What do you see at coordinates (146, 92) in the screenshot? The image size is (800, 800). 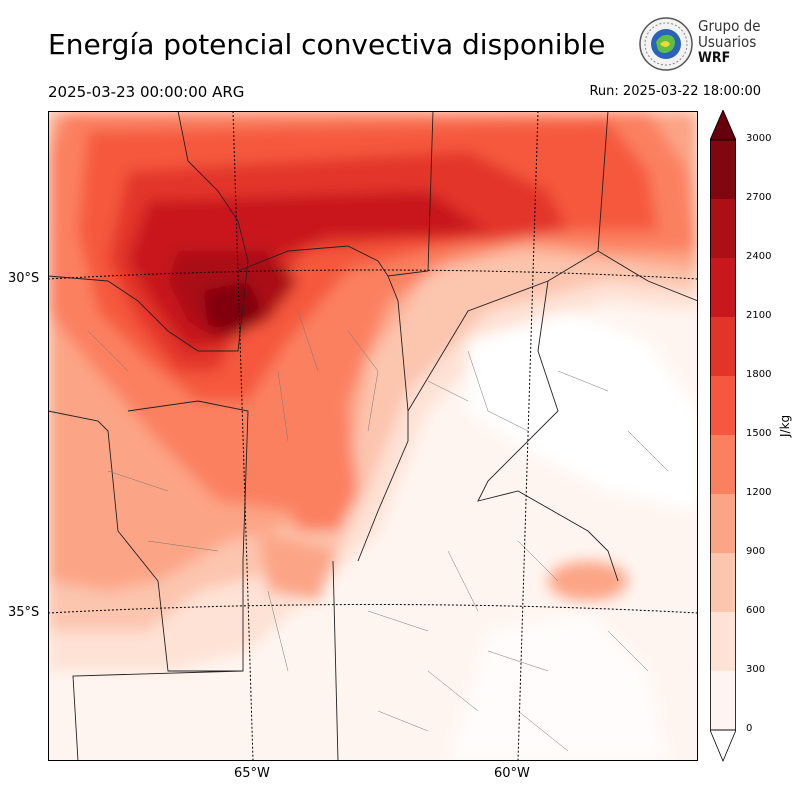 I see `valid-time: 2025-03-23 00:00:00 ARG` at bounding box center [146, 92].